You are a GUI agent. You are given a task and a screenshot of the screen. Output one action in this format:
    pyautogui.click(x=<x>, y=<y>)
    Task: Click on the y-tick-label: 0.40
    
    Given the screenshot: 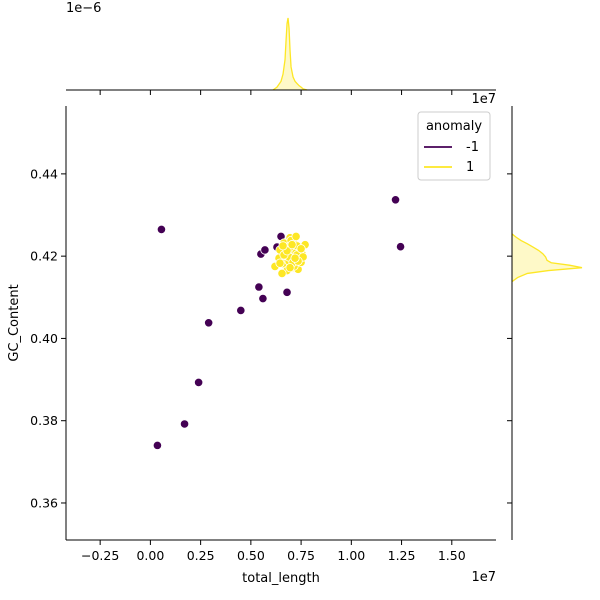 What is the action you would take?
    pyautogui.click(x=44, y=338)
    